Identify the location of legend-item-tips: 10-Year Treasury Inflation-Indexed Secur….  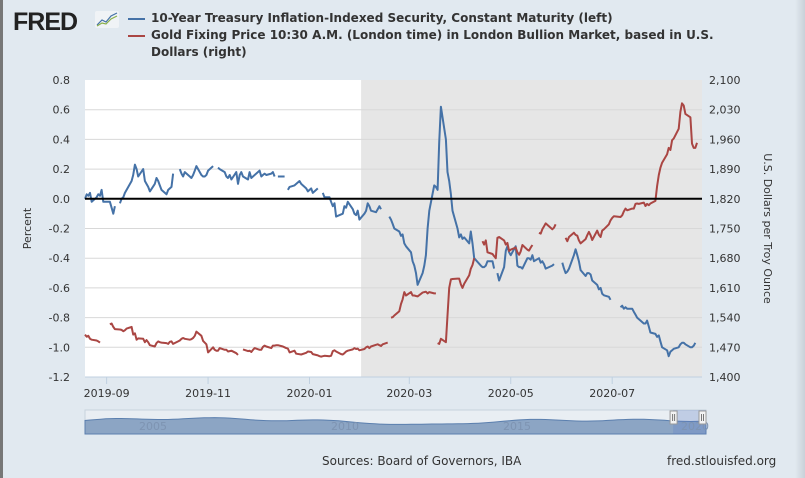
(424, 18).